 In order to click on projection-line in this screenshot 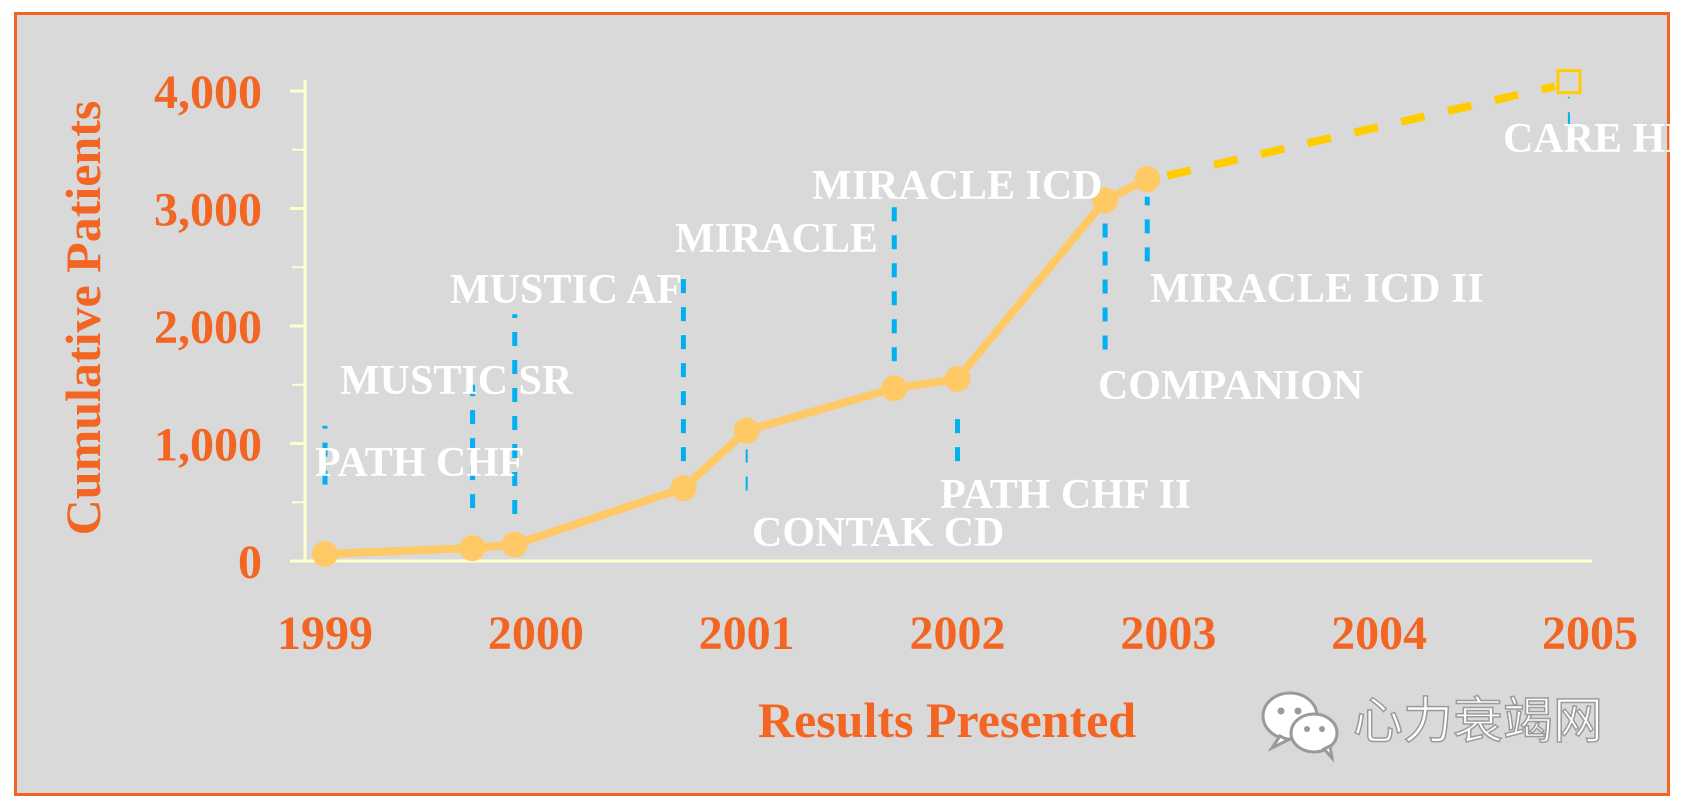, I will do `click(1361, 131)`.